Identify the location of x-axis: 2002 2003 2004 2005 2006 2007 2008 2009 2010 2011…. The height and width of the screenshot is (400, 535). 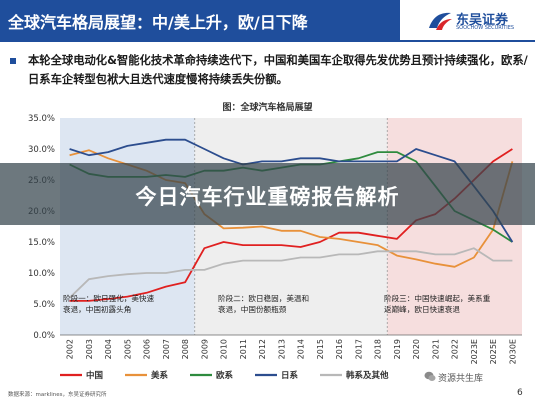
(291, 349).